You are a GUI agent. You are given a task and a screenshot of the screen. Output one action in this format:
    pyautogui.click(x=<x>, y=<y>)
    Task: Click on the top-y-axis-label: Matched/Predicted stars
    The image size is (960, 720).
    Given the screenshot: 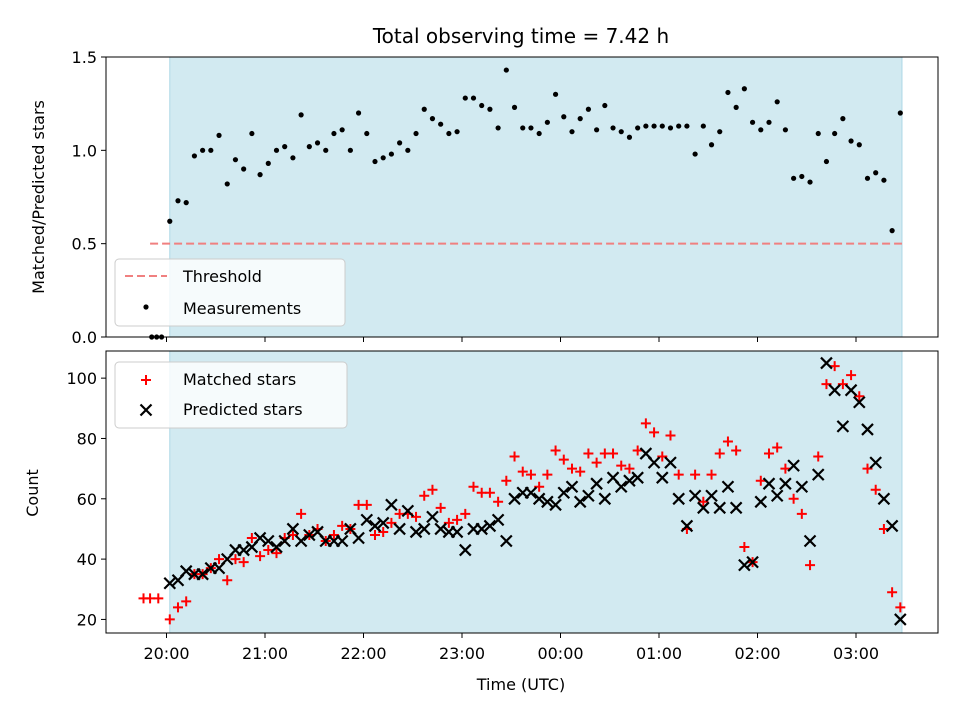 What is the action you would take?
    pyautogui.click(x=38, y=197)
    